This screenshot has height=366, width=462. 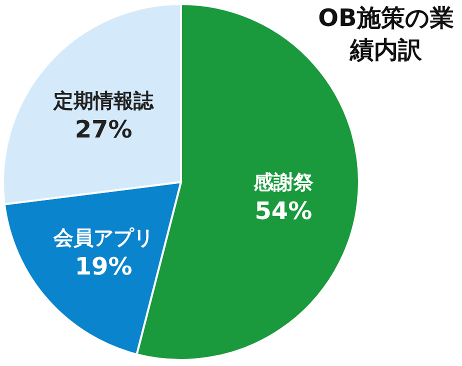 What do you see at coordinates (103, 100) in the screenshot?
I see `slice-label: 定期情報誌` at bounding box center [103, 100].